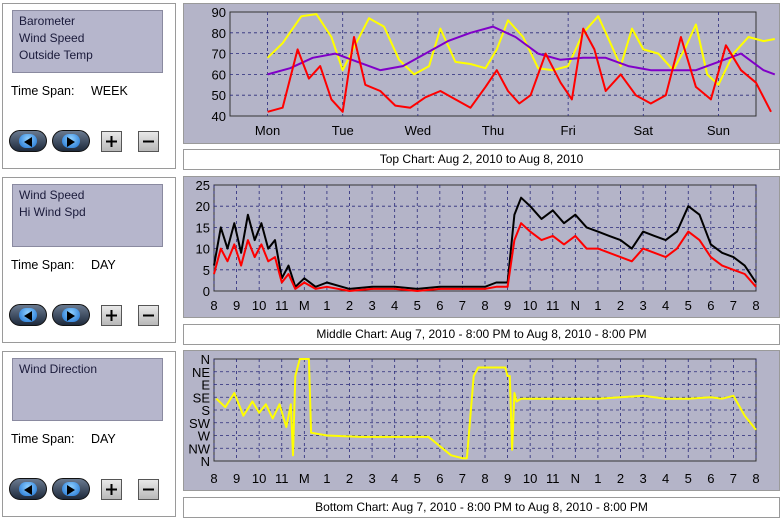  What do you see at coordinates (644, 130) in the screenshot?
I see `x-tick-label: Sat` at bounding box center [644, 130].